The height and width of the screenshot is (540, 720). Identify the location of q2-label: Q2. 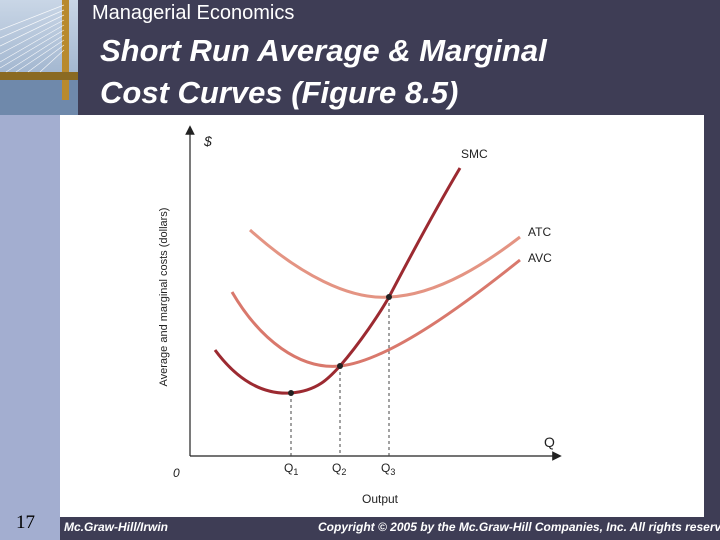
(339, 469).